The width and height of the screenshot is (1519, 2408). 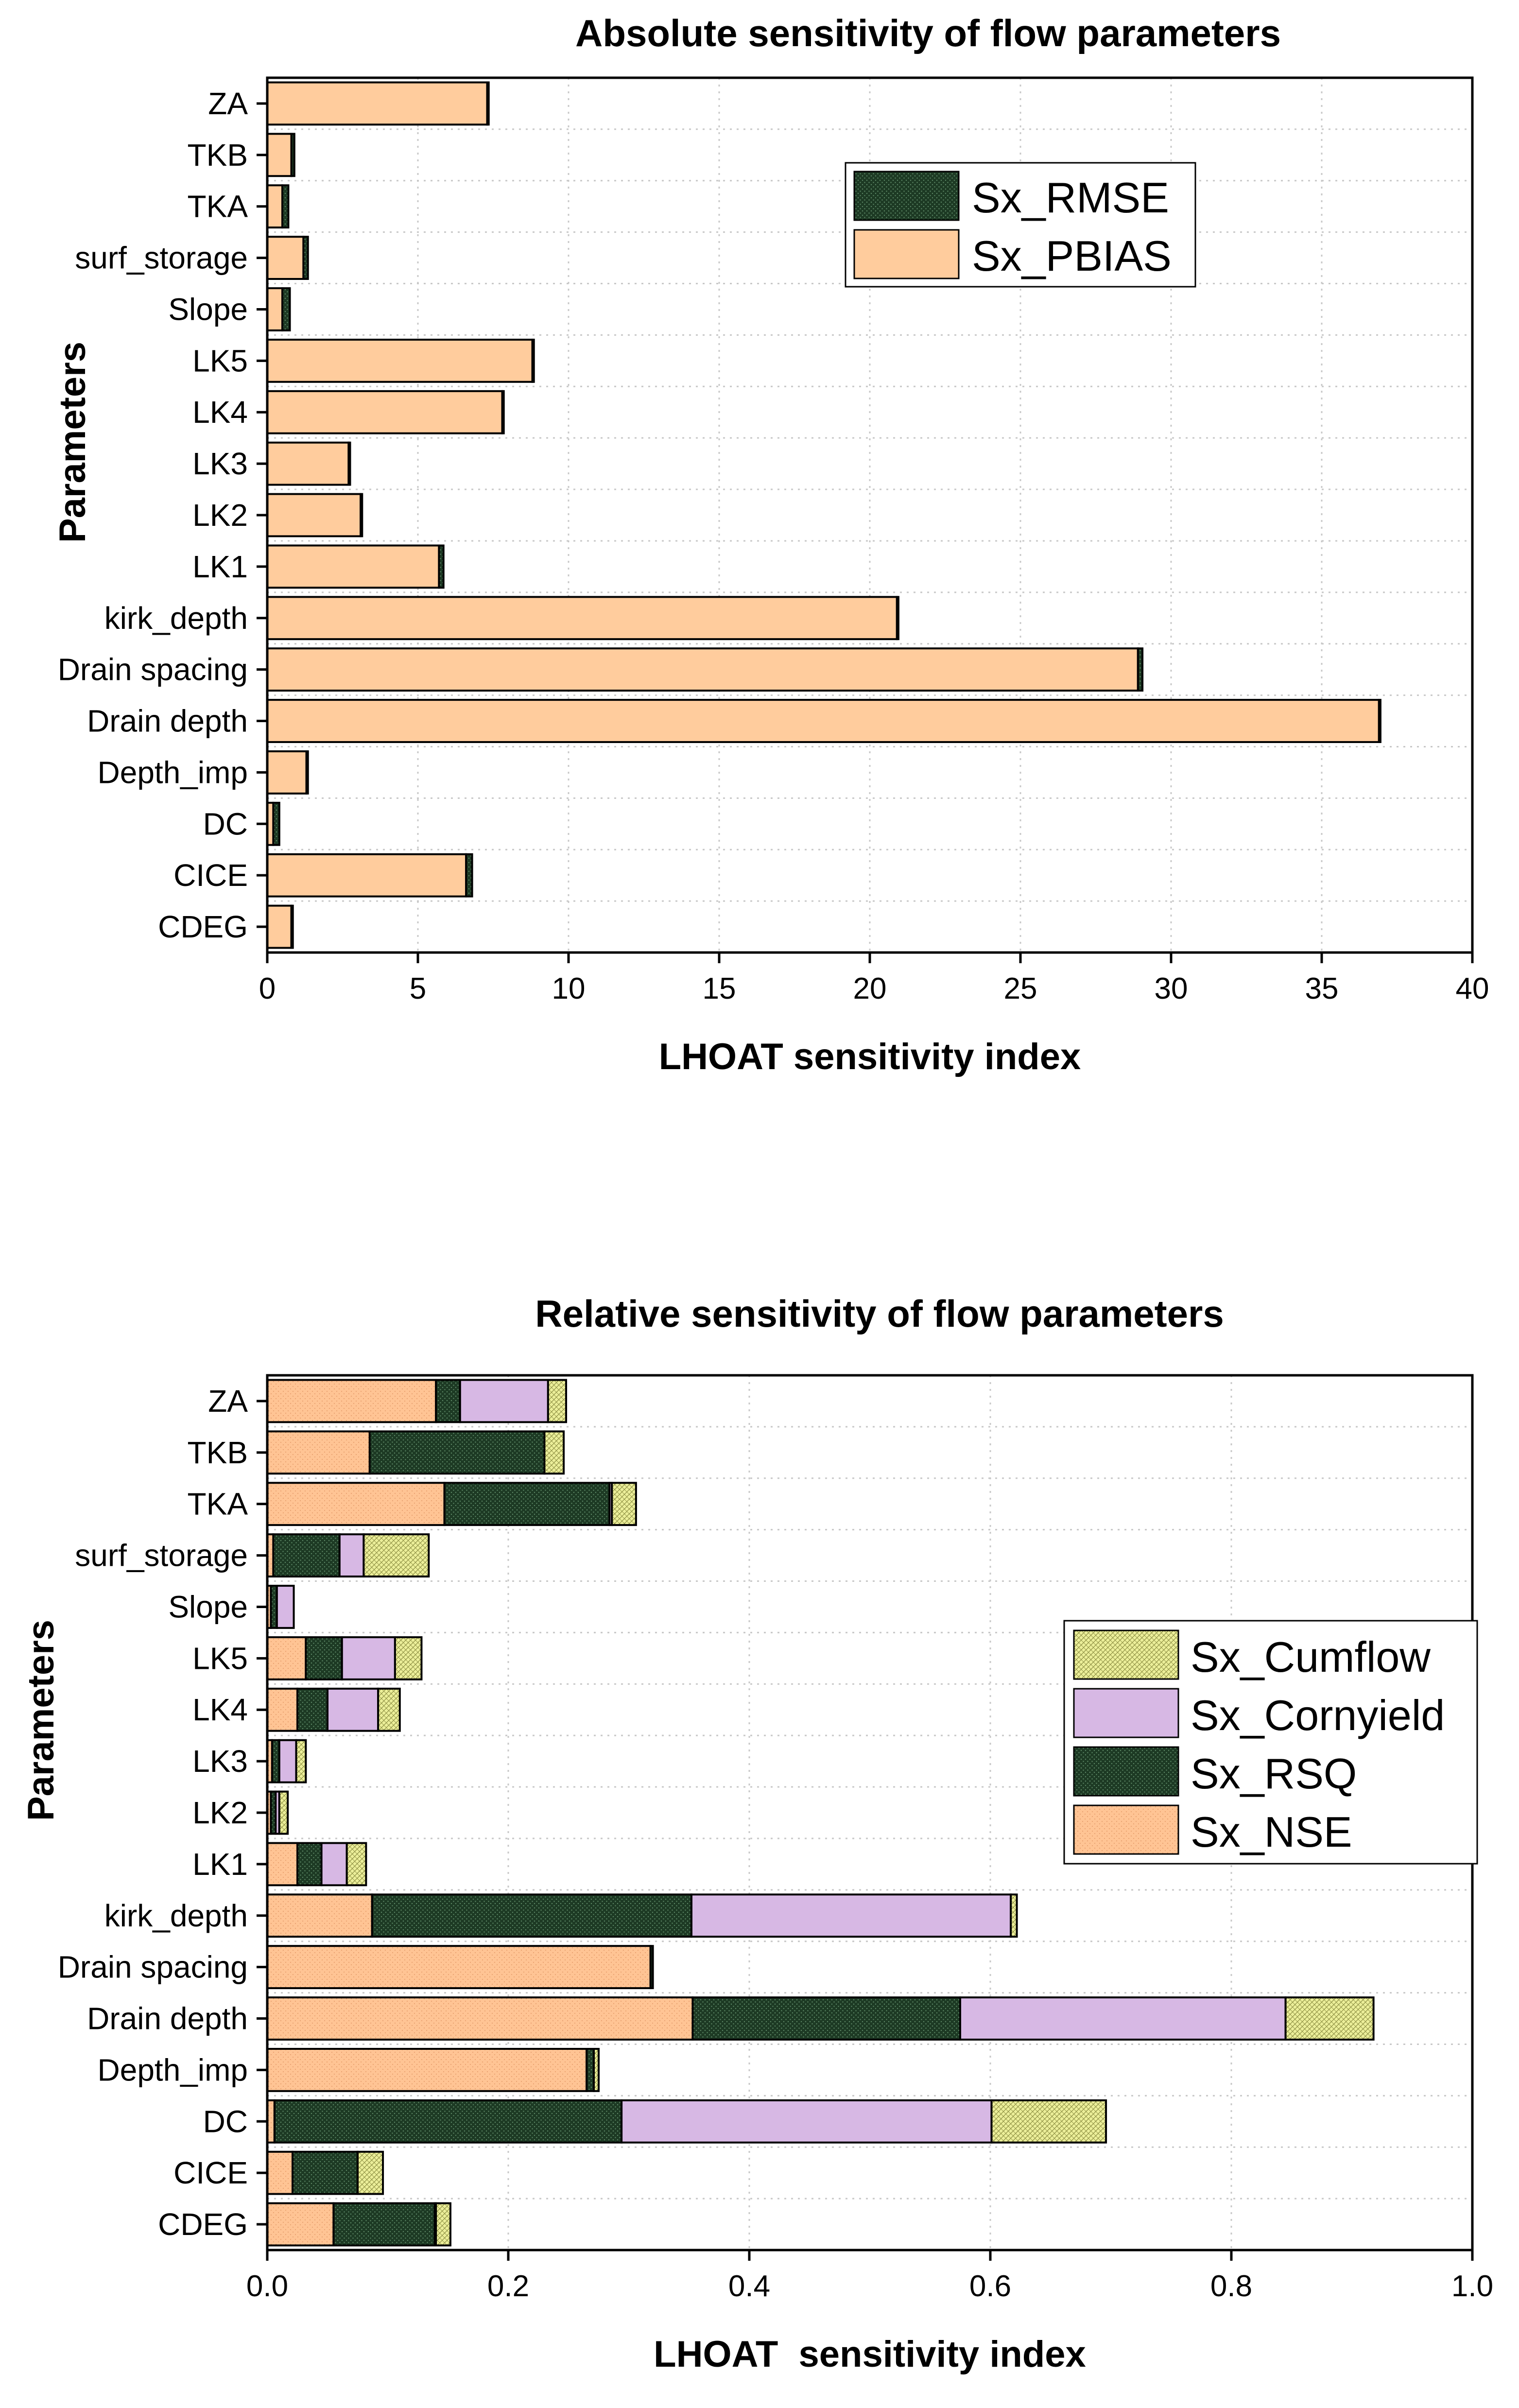 What do you see at coordinates (1072, 256) in the screenshot?
I see `legend-label-pbias: Sx_PBIAS` at bounding box center [1072, 256].